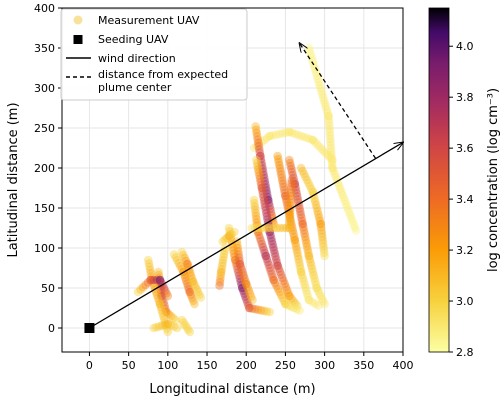 This screenshot has height=401, width=500. I want to click on legend-seeding-marker, so click(78, 39).